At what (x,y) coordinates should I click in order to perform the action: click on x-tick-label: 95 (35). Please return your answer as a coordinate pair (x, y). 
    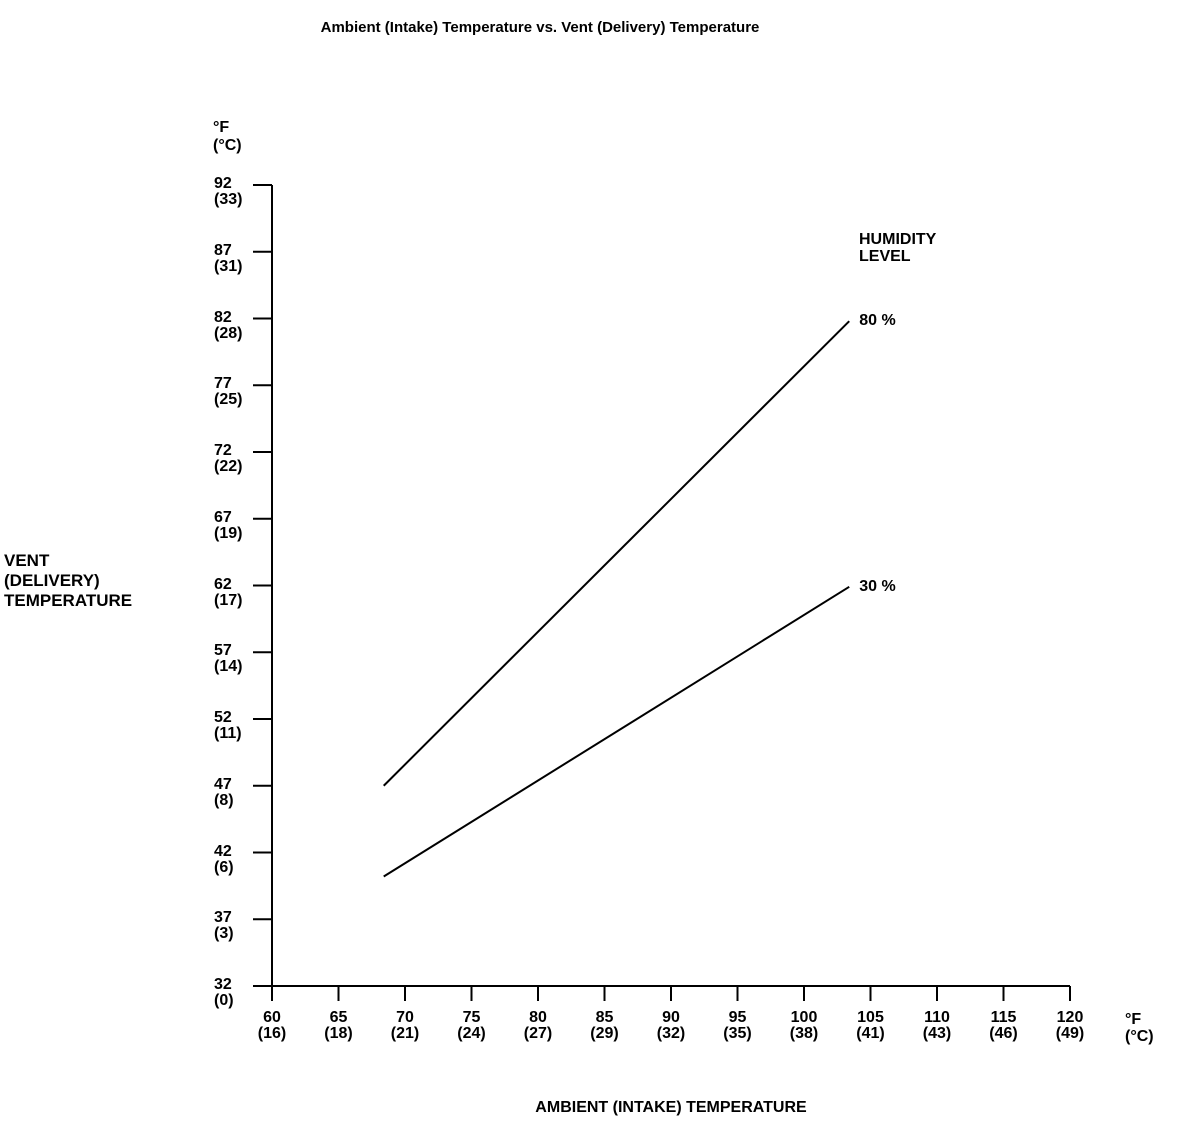
    Looking at the image, I should click on (737, 1025).